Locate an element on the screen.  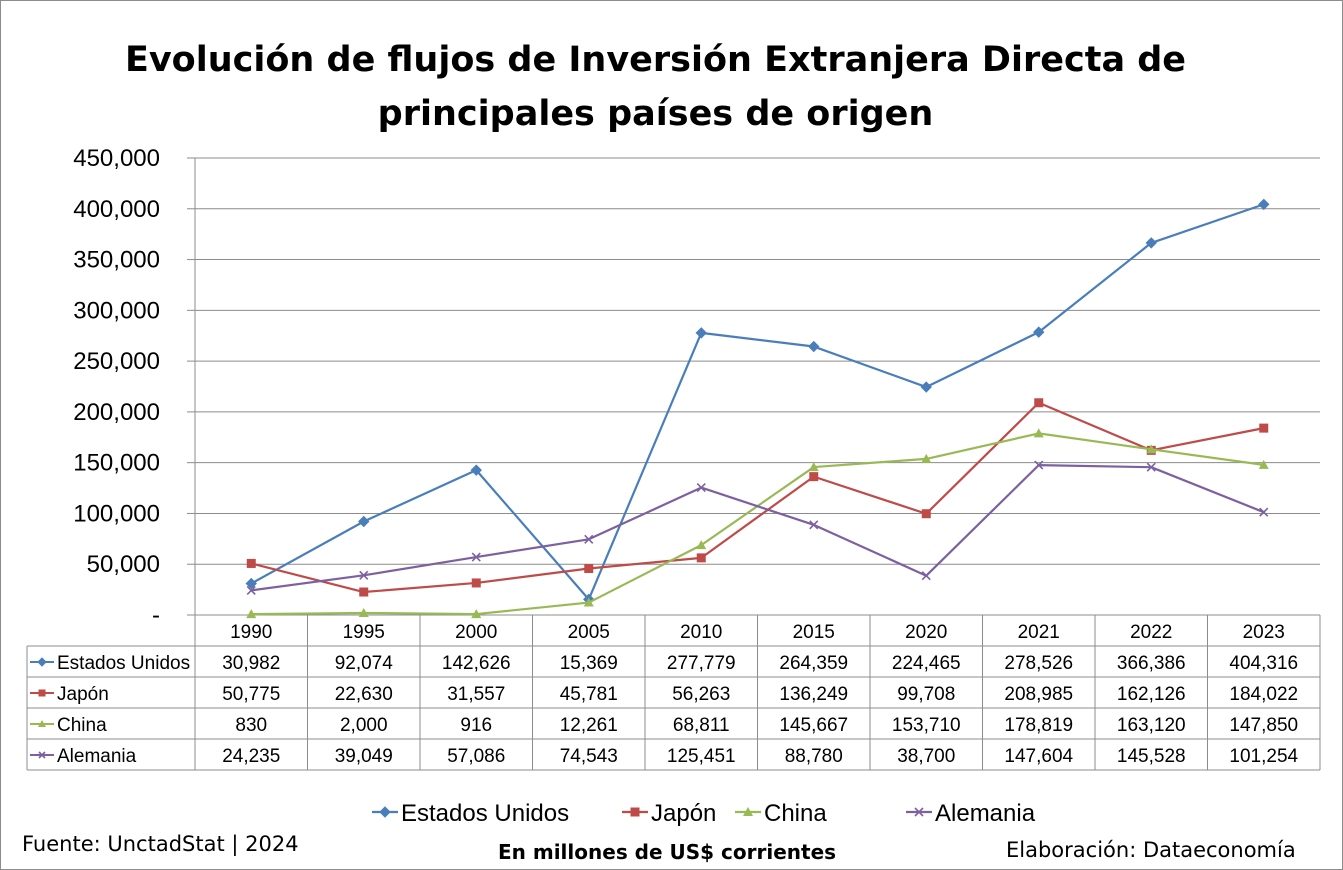
x-tick-label: 2005 is located at coordinates (589, 632).